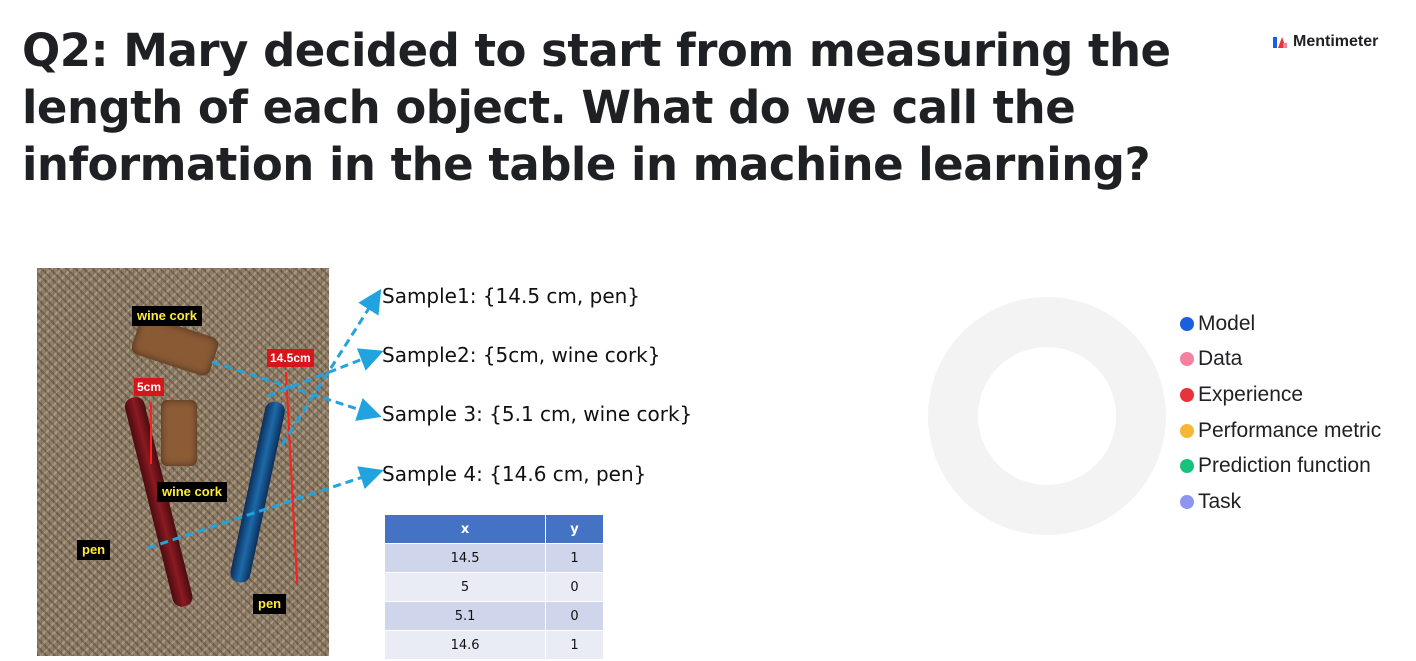 The height and width of the screenshot is (661, 1416). I want to click on sample-1: Sample1: {14.5 cm, pen}, so click(511, 296).